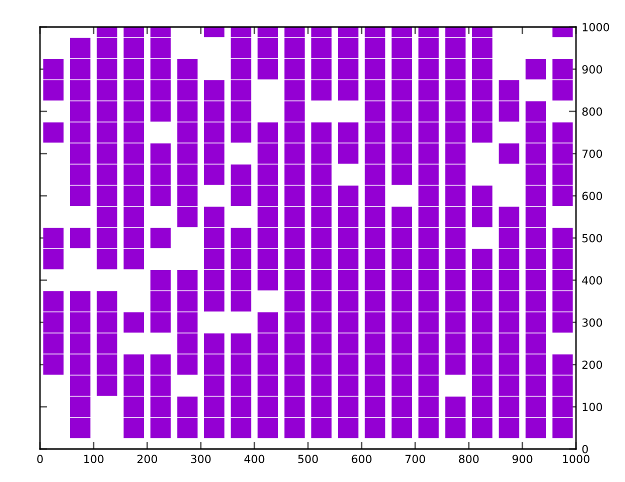  What do you see at coordinates (596, 27) in the screenshot?
I see `y-tick-label: 1000` at bounding box center [596, 27].